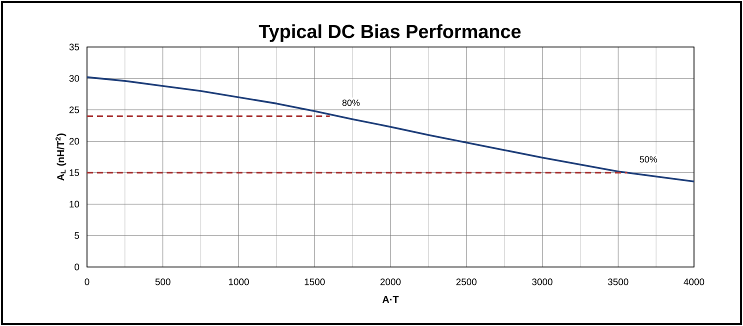 The width and height of the screenshot is (743, 326). Describe the element at coordinates (74, 110) in the screenshot. I see `y-tick-label: 25` at that location.